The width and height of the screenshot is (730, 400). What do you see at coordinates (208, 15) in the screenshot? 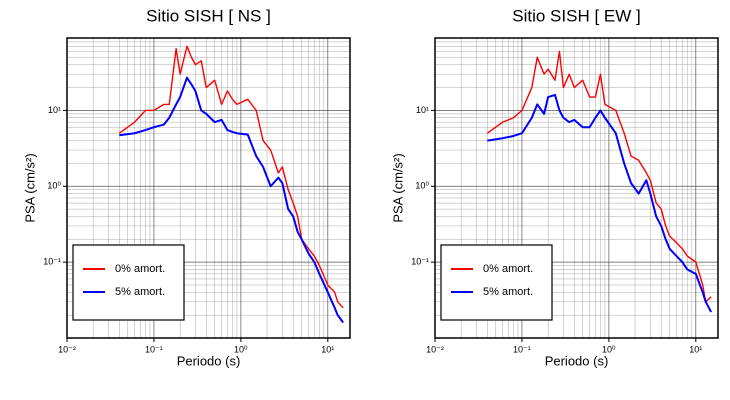
I see `chart-title: Sitio SISH [ NS ]` at bounding box center [208, 15].